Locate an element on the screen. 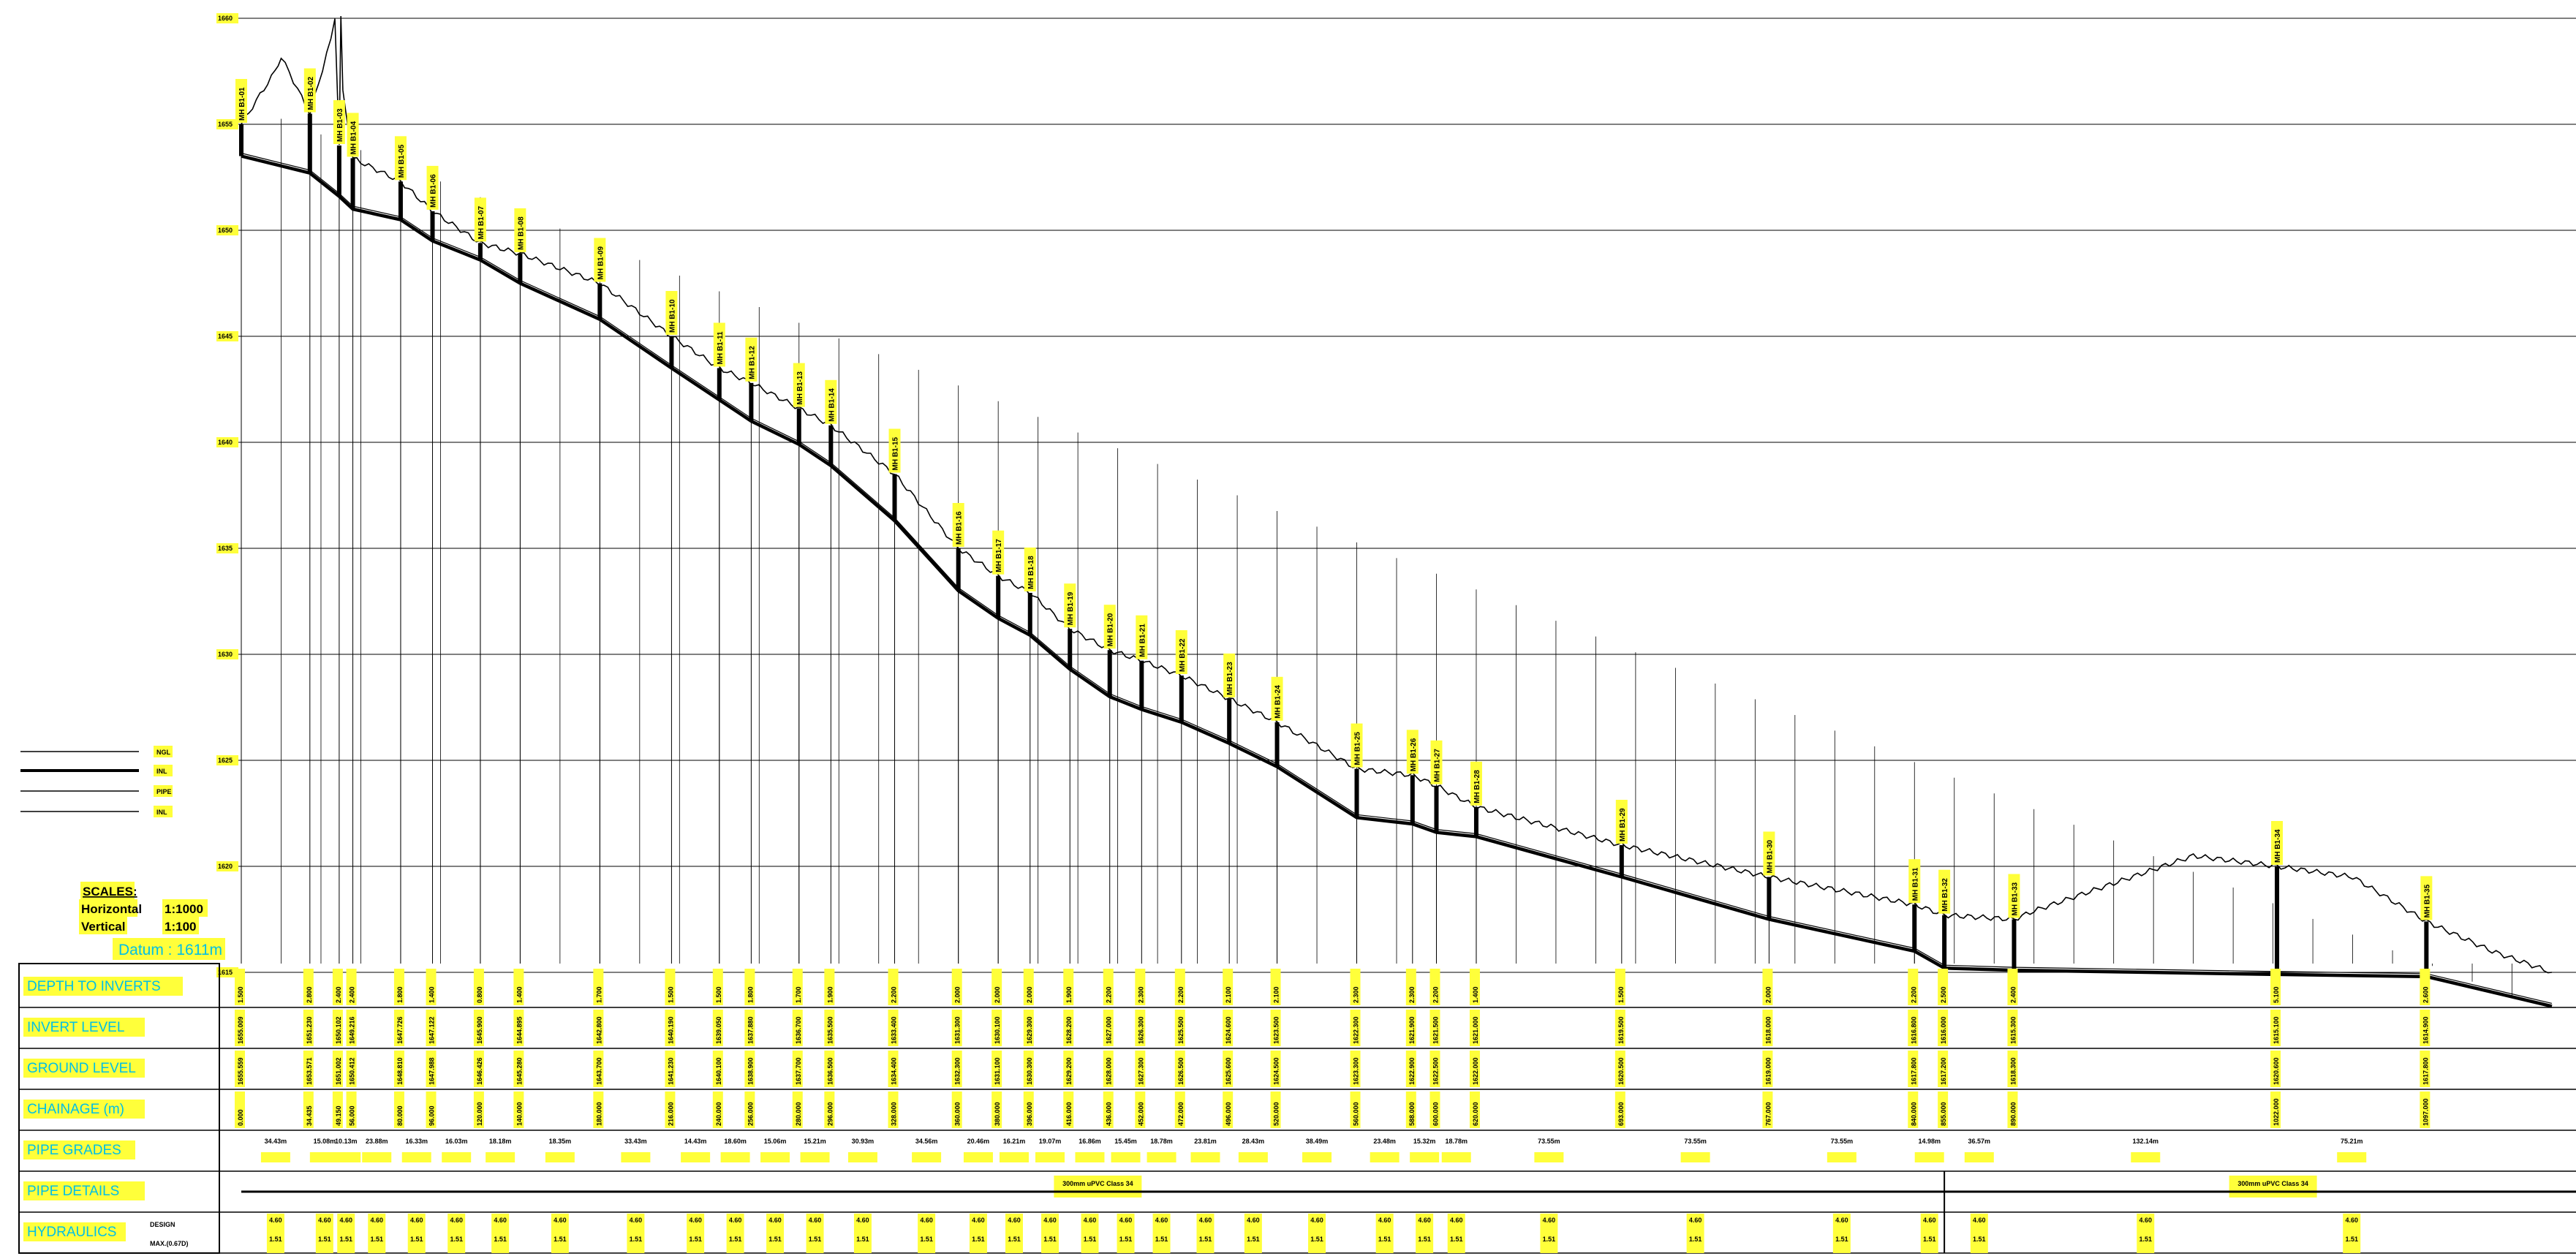 The image size is (2576, 1256). manhole-label: MH B1-26 is located at coordinates (1414, 754).